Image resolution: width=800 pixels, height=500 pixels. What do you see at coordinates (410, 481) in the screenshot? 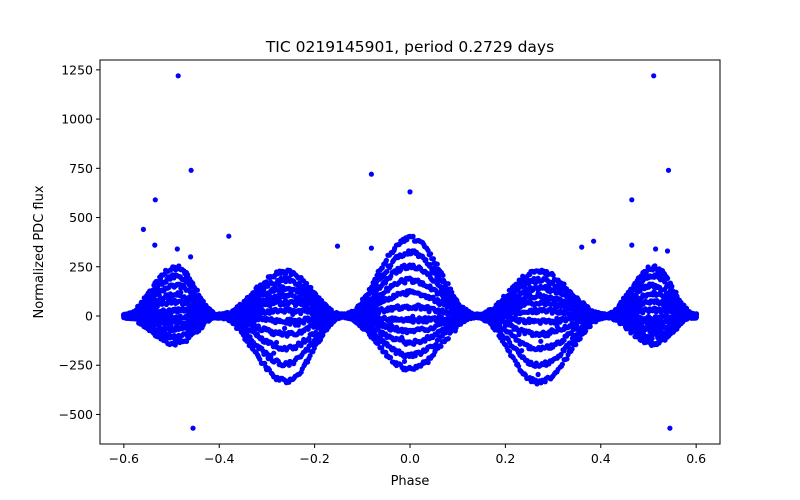
I see `x-axis-label: Phase` at bounding box center [410, 481].